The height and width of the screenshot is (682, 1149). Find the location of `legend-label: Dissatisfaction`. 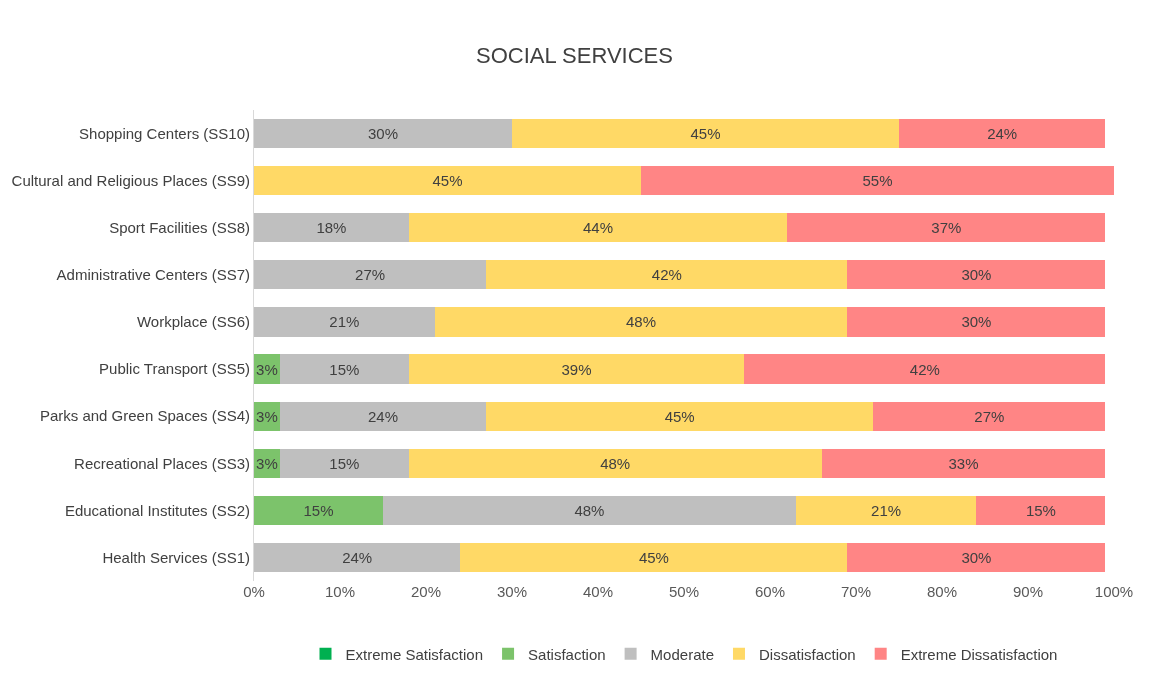

legend-label: Dissatisfaction is located at coordinates (807, 654).